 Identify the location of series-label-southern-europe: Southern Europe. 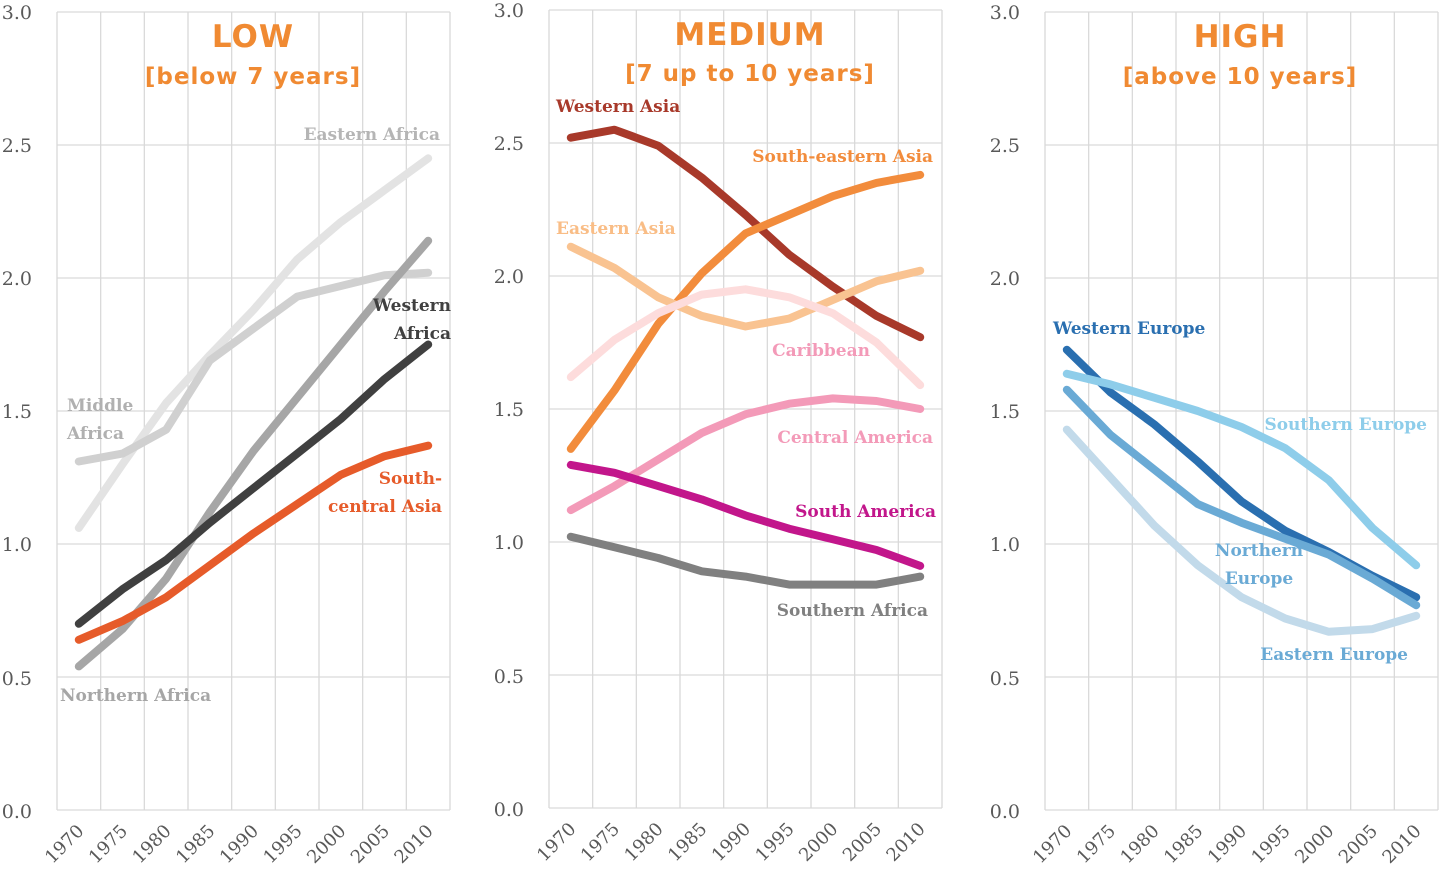
(1345, 425).